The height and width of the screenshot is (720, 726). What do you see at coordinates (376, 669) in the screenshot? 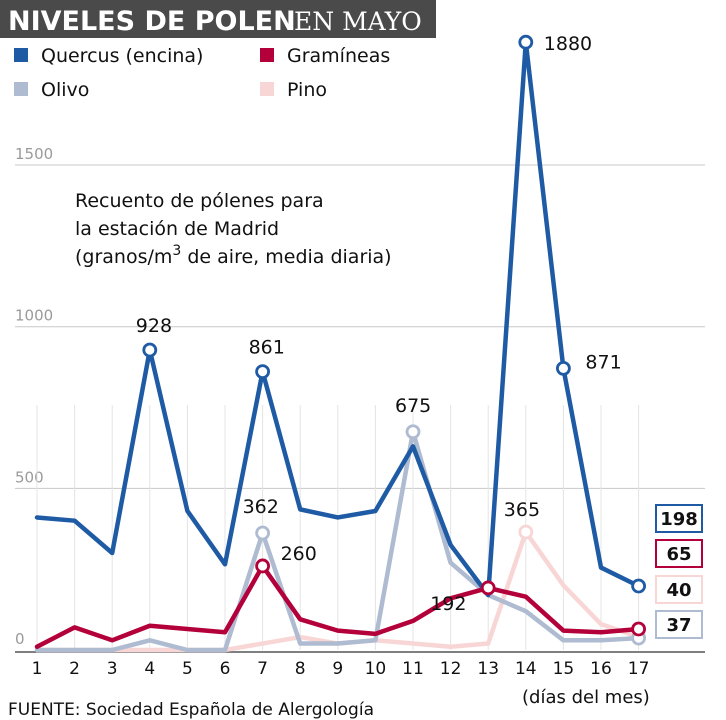
I see `x-tick-label-10: 10` at bounding box center [376, 669].